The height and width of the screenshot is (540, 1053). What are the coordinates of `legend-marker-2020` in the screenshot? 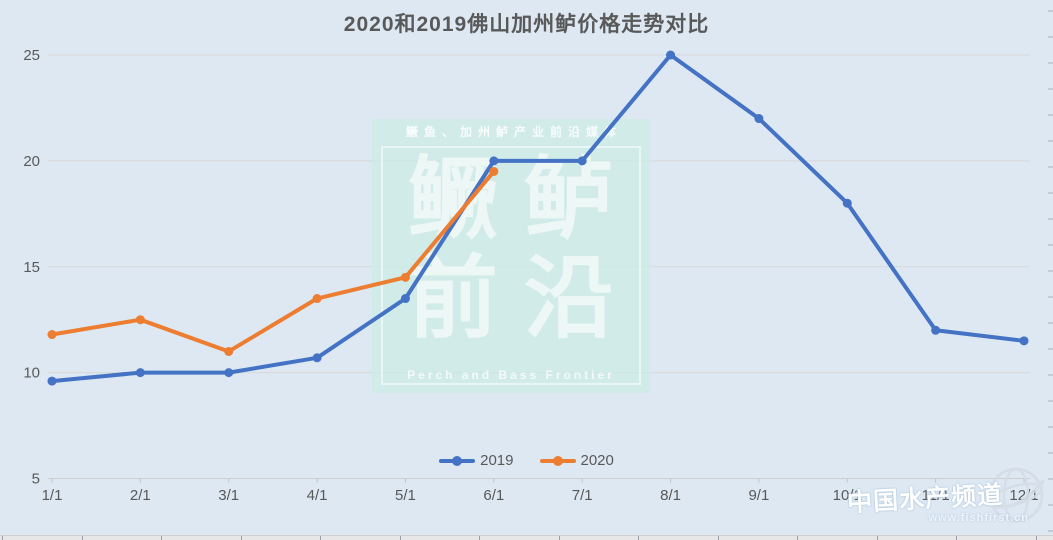 It's located at (557, 460).